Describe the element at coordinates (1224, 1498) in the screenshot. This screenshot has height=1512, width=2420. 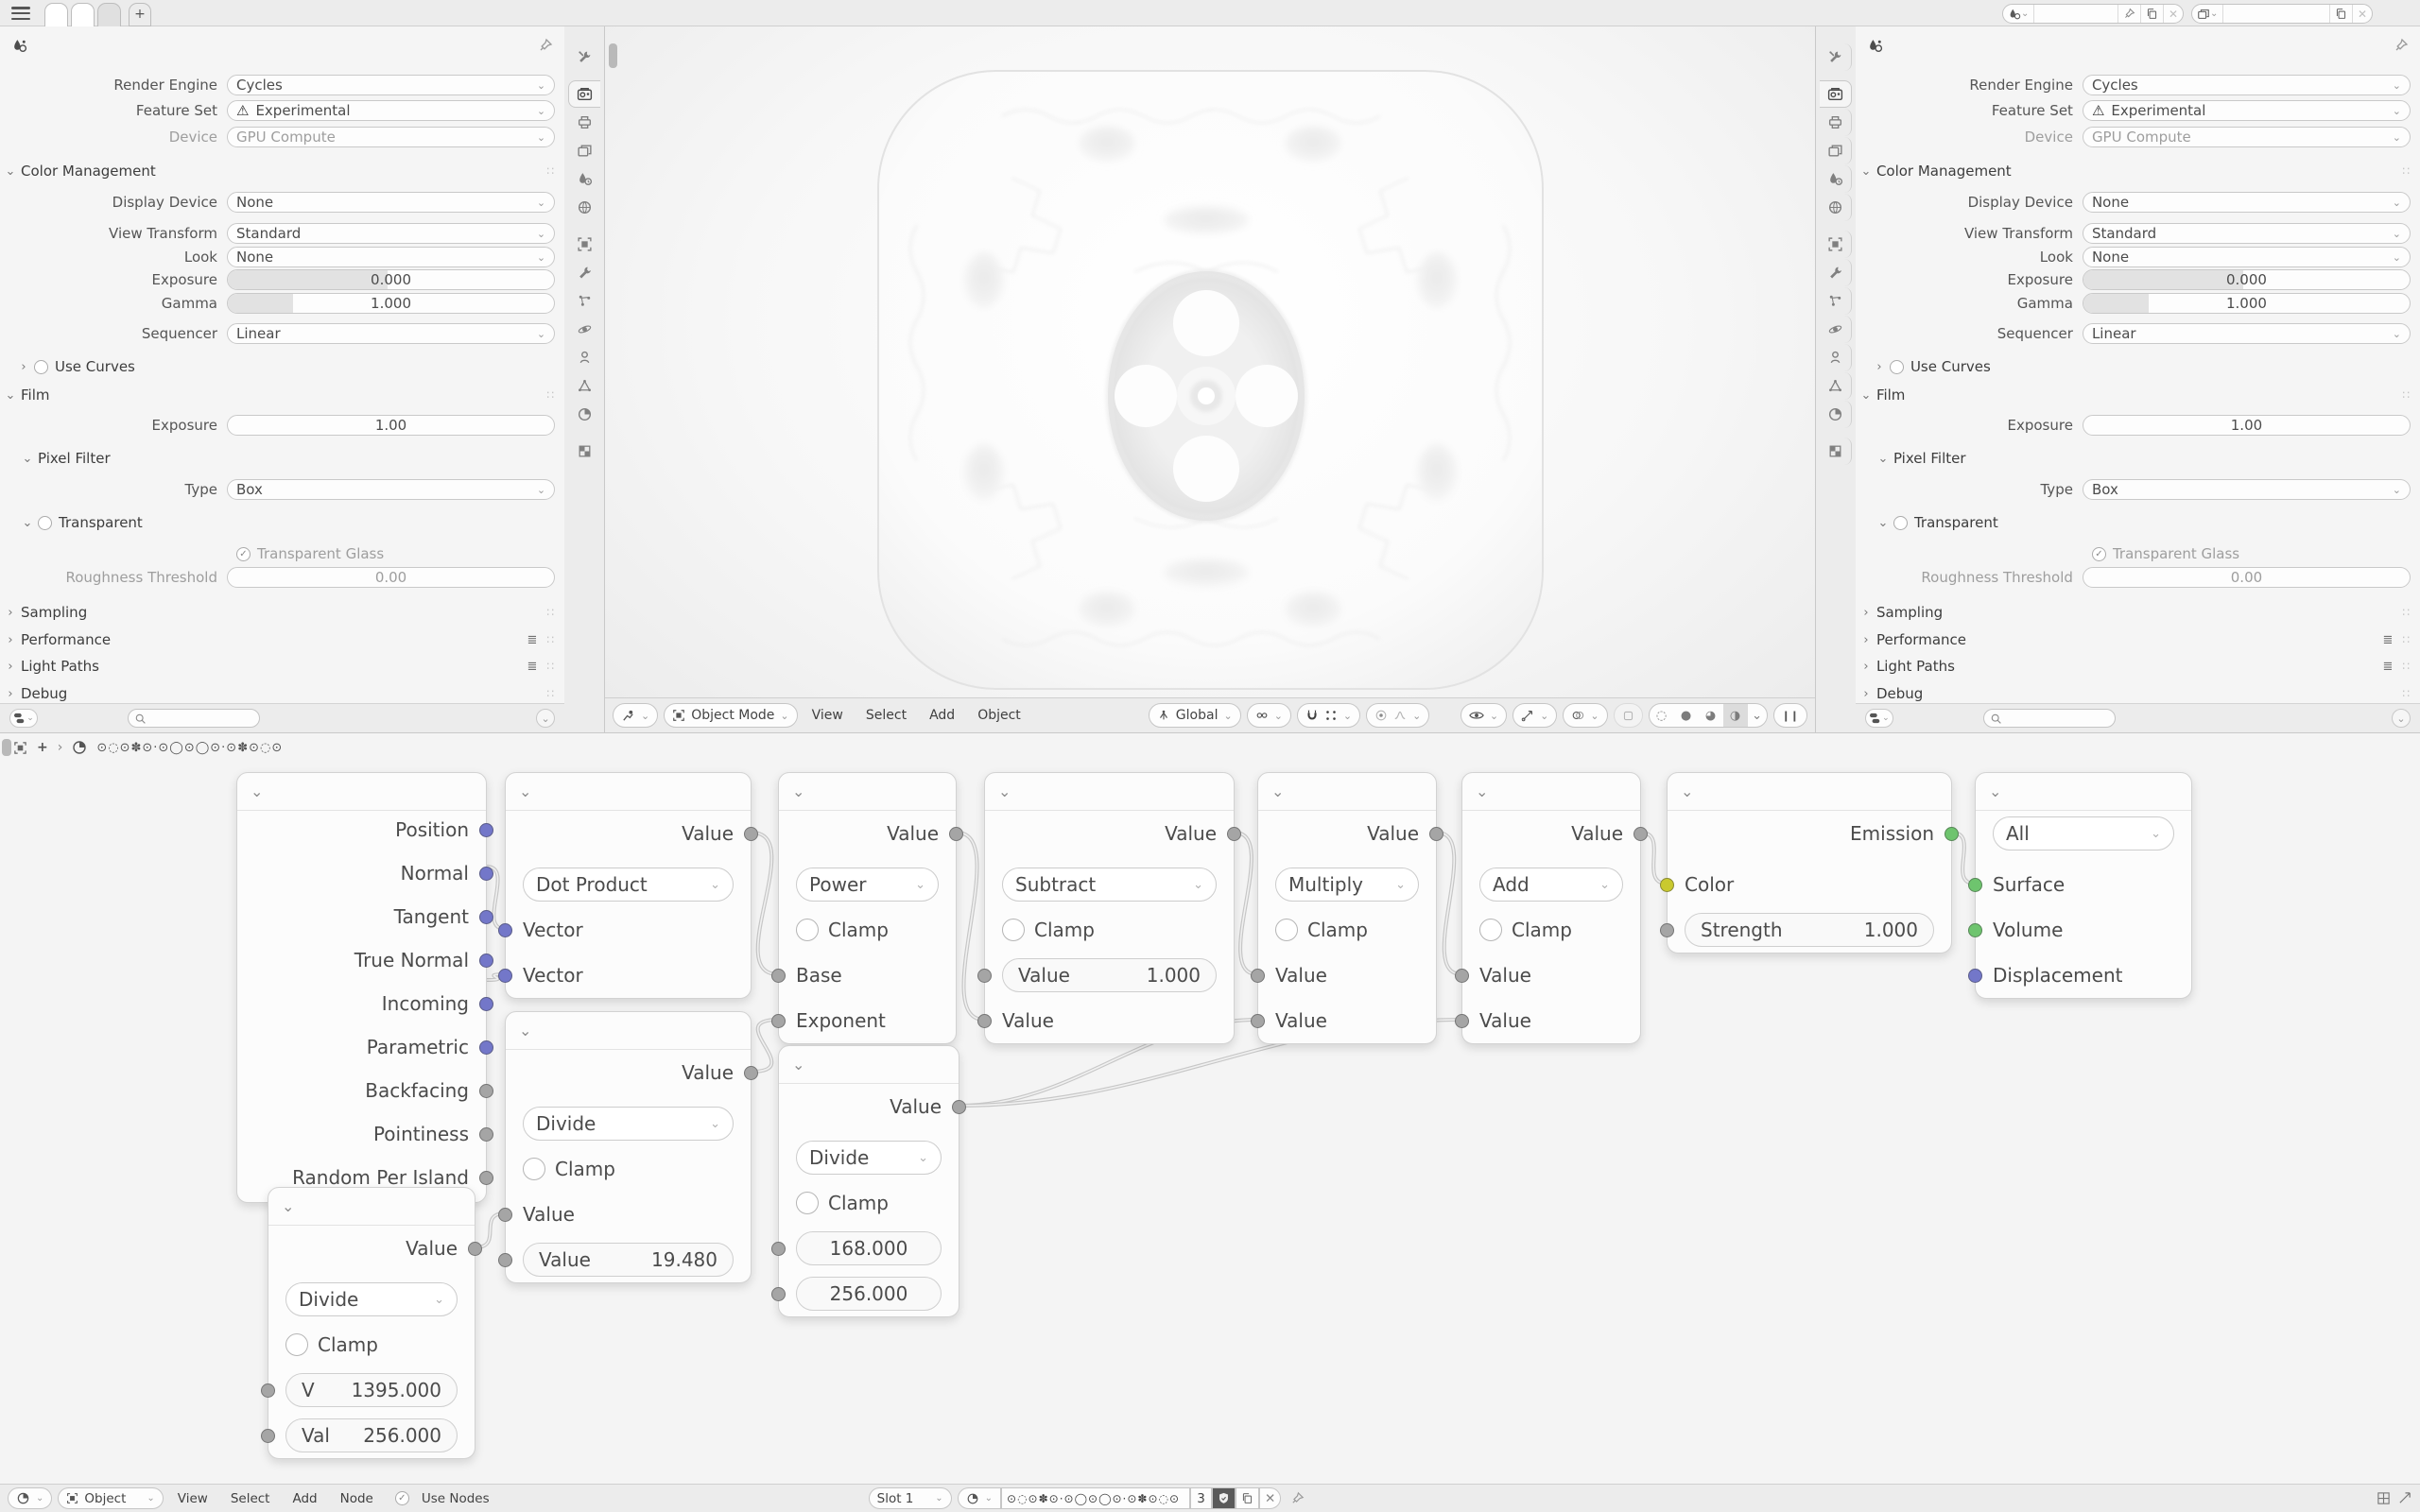
I see `fake-user-button` at that location.